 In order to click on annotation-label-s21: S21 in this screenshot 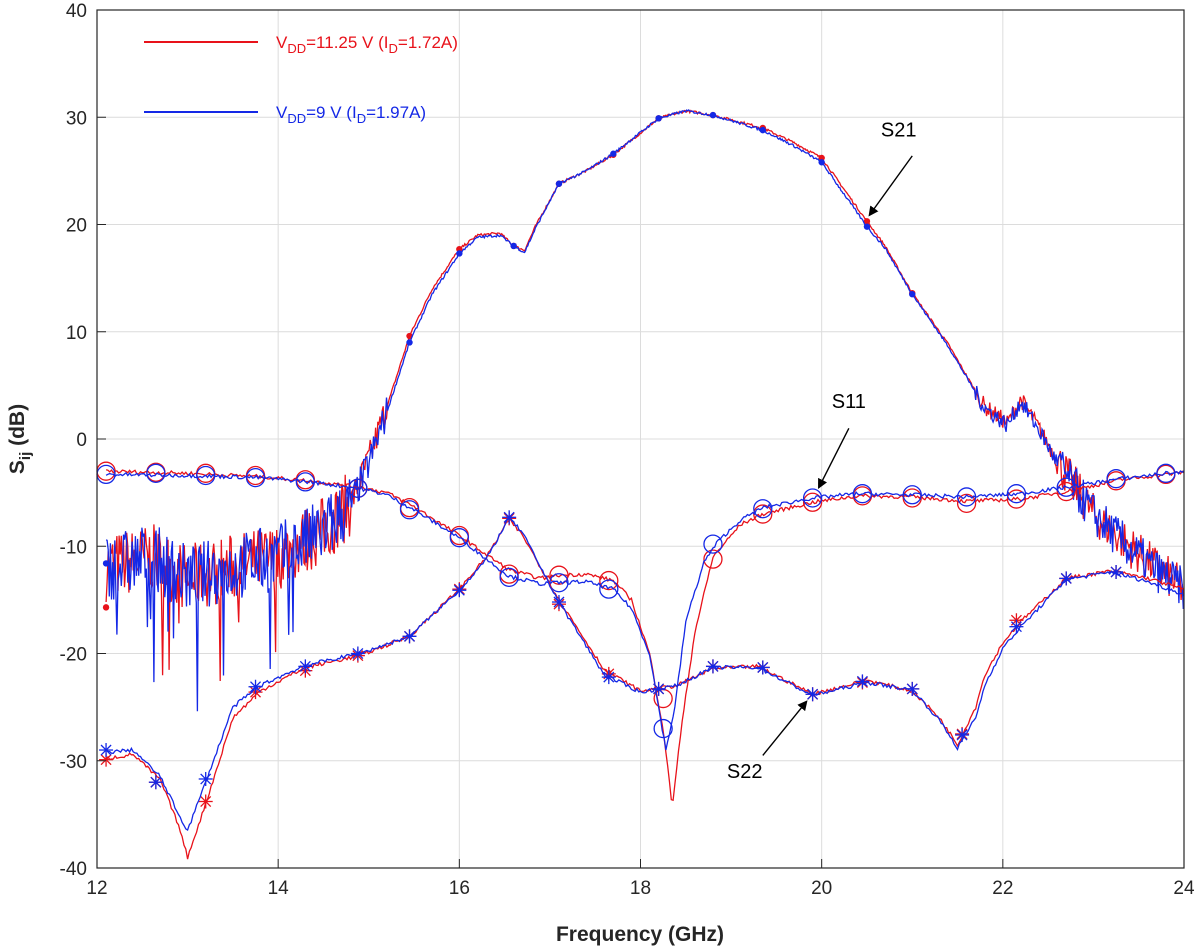, I will do `click(899, 131)`.